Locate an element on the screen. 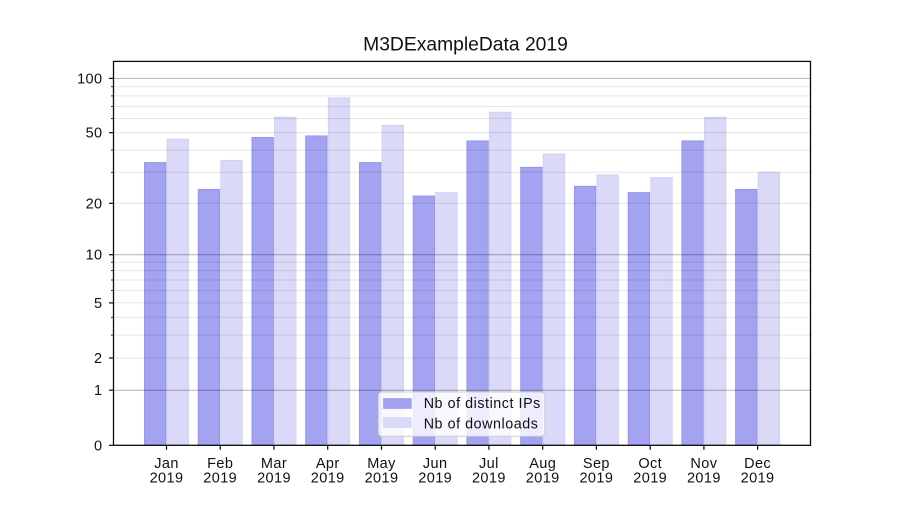 The image size is (900, 505). svg-text: 0 is located at coordinates (98, 446).